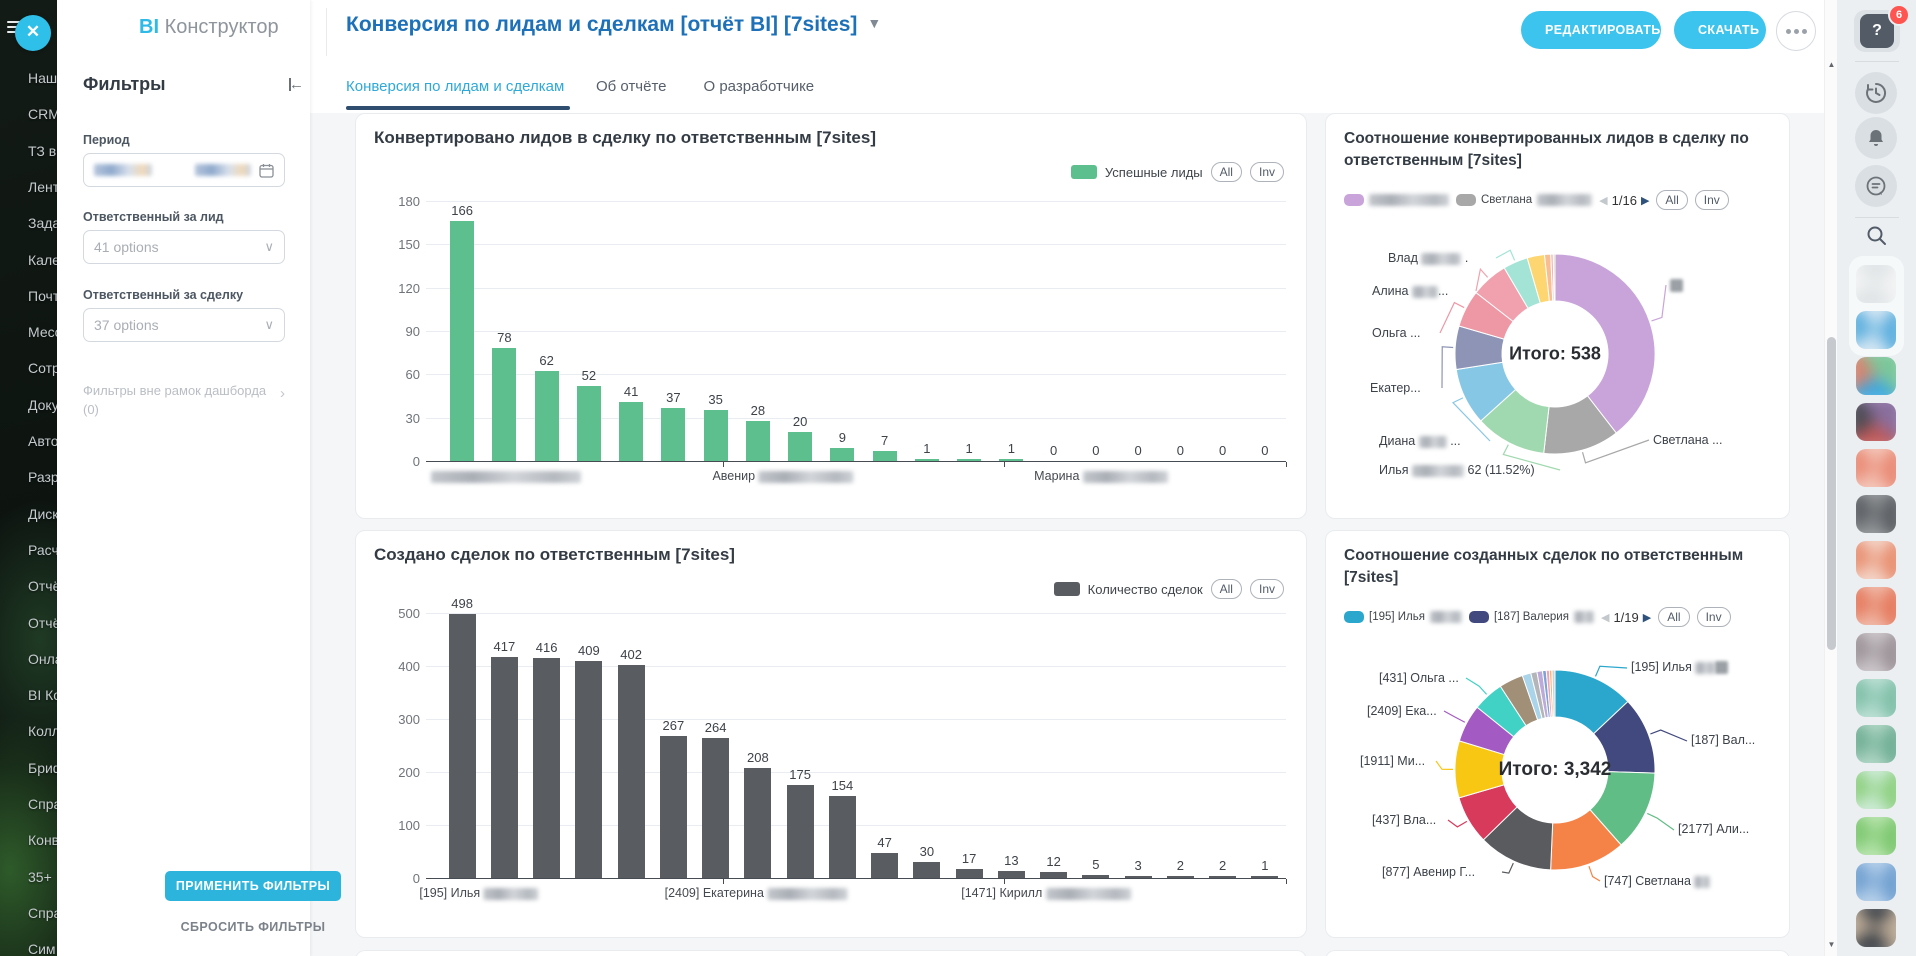 Image resolution: width=1916 pixels, height=956 pixels. What do you see at coordinates (42, 295) in the screenshot?
I see `sidebar-item: Почт` at bounding box center [42, 295].